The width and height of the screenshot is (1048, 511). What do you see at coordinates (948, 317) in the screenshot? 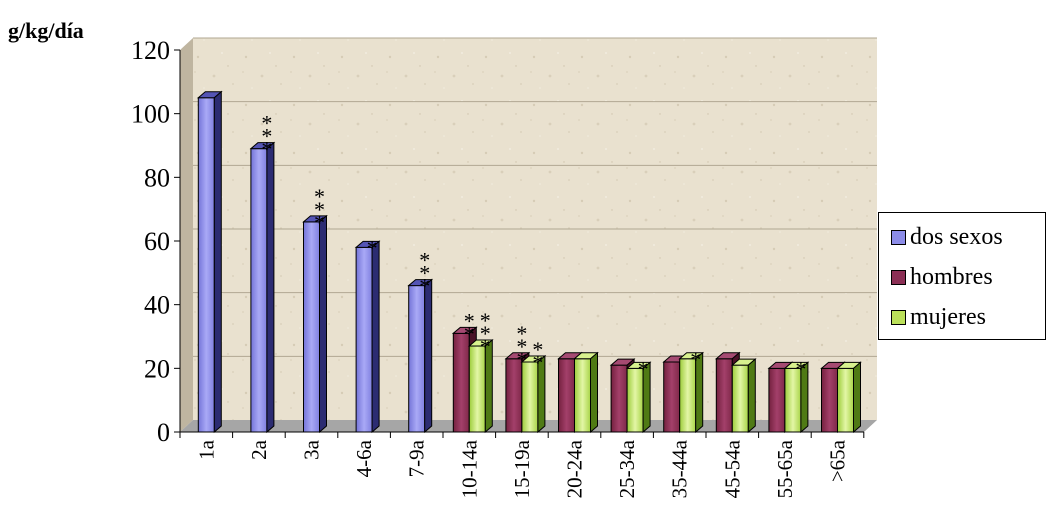
I see `legend-label-mujeres: mujeres` at bounding box center [948, 317].